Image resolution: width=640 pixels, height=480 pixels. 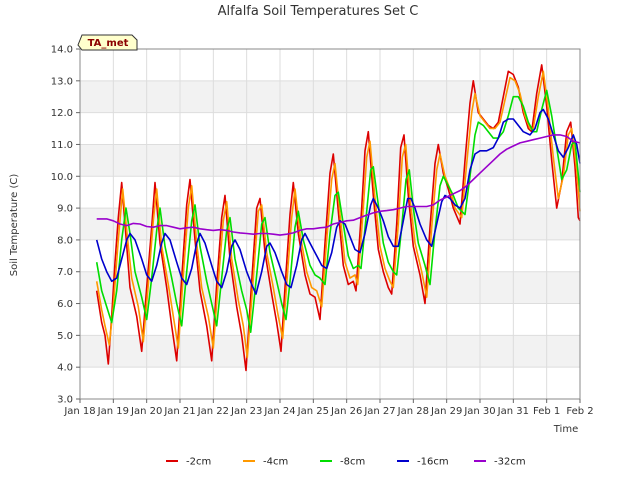 I want to click on badge-box, so click(x=107, y=42).